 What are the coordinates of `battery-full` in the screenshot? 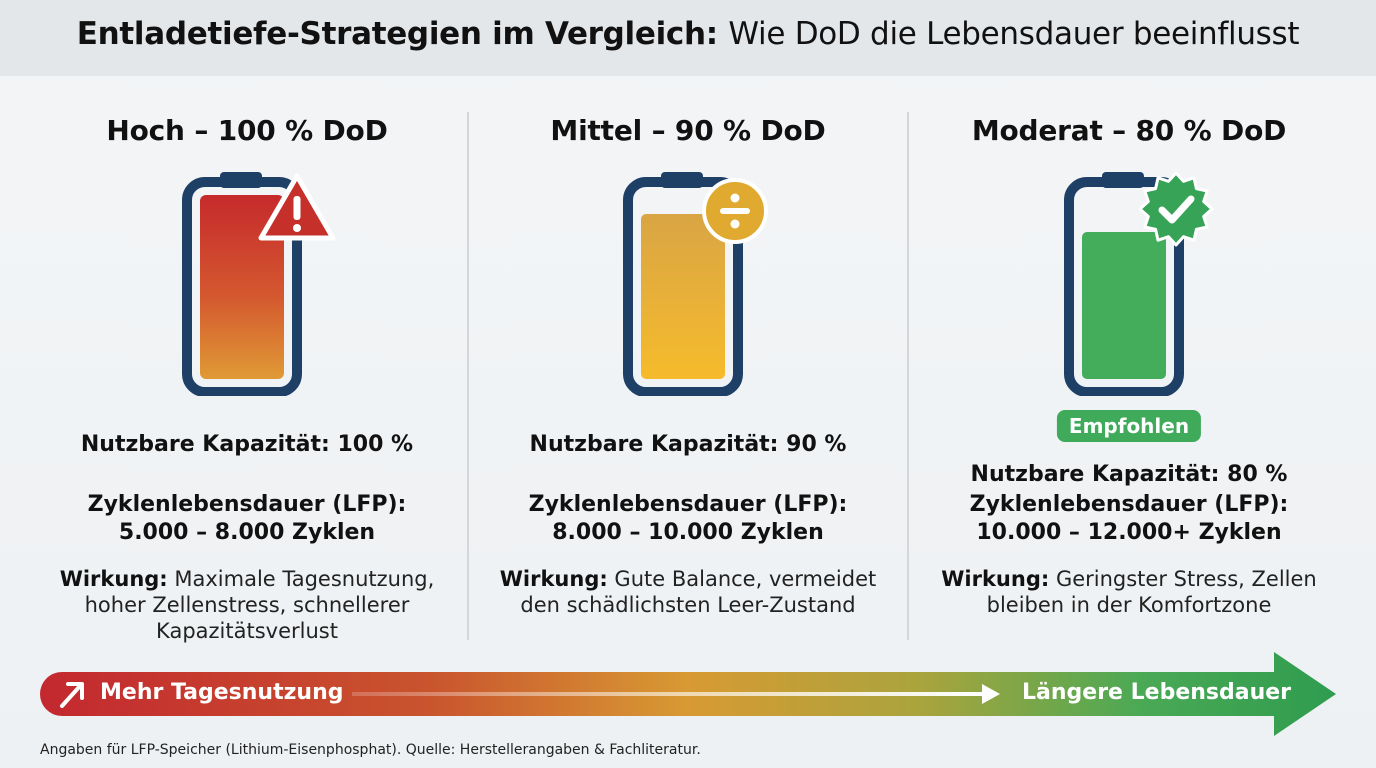 It's located at (247, 281).